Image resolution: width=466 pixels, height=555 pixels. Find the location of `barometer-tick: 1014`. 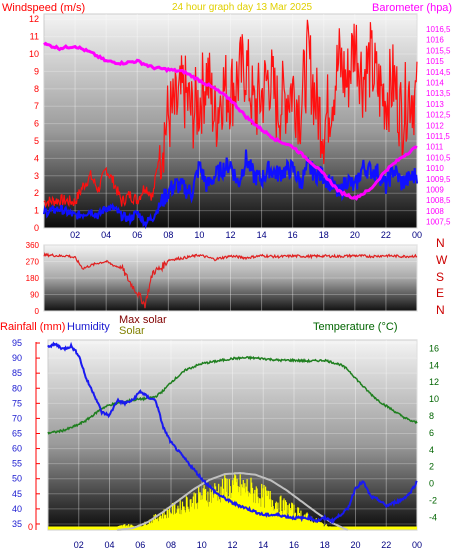

barometer-tick: 1014 is located at coordinates (435, 82).